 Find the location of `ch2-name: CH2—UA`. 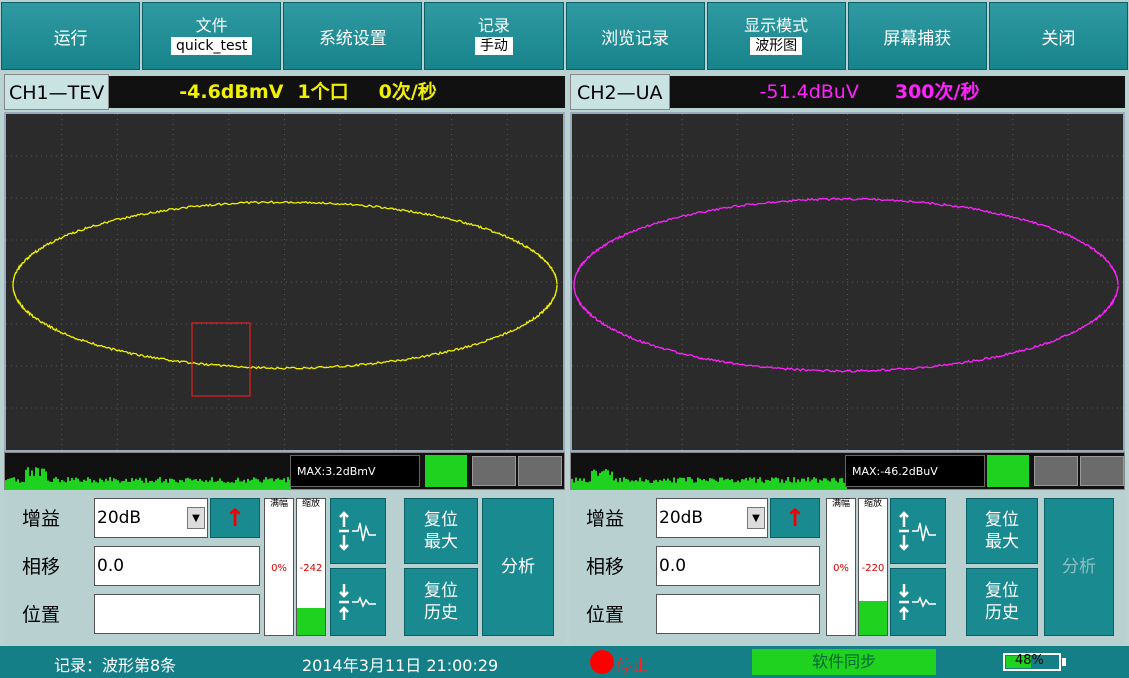

ch2-name: CH2—UA is located at coordinates (620, 92).